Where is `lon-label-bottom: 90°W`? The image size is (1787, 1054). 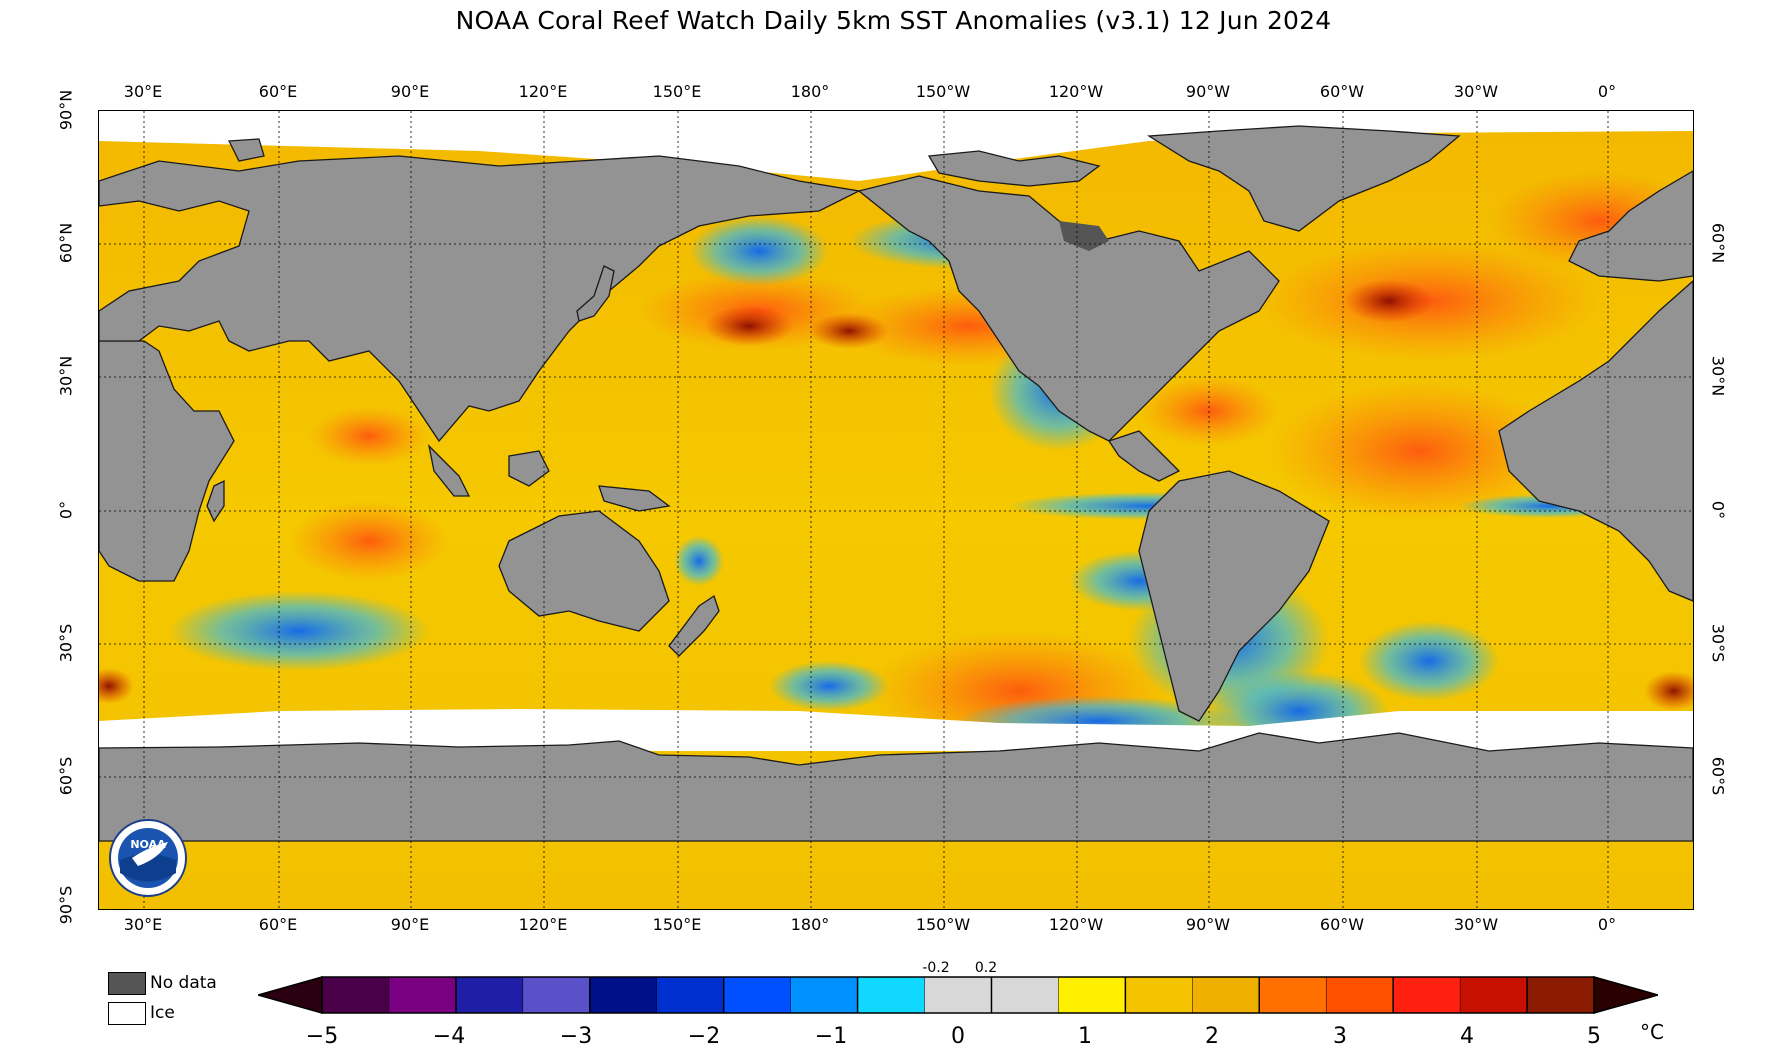 lon-label-bottom: 90°W is located at coordinates (1208, 924).